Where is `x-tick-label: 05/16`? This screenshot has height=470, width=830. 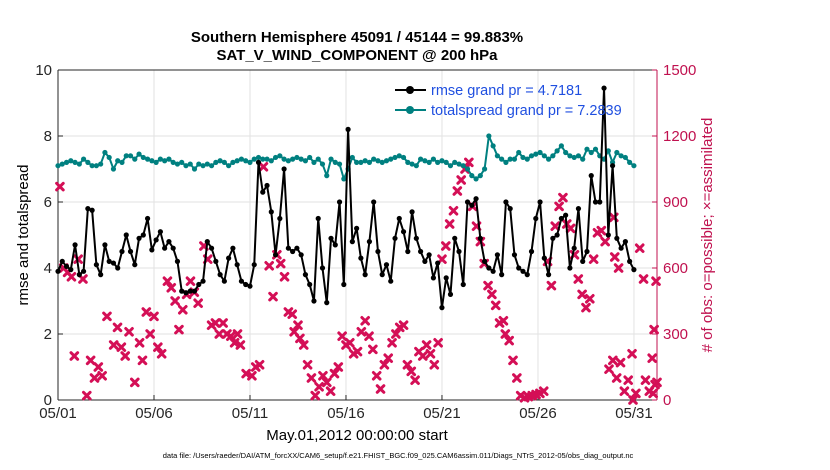
x-tick-label: 05/16 is located at coordinates (346, 413).